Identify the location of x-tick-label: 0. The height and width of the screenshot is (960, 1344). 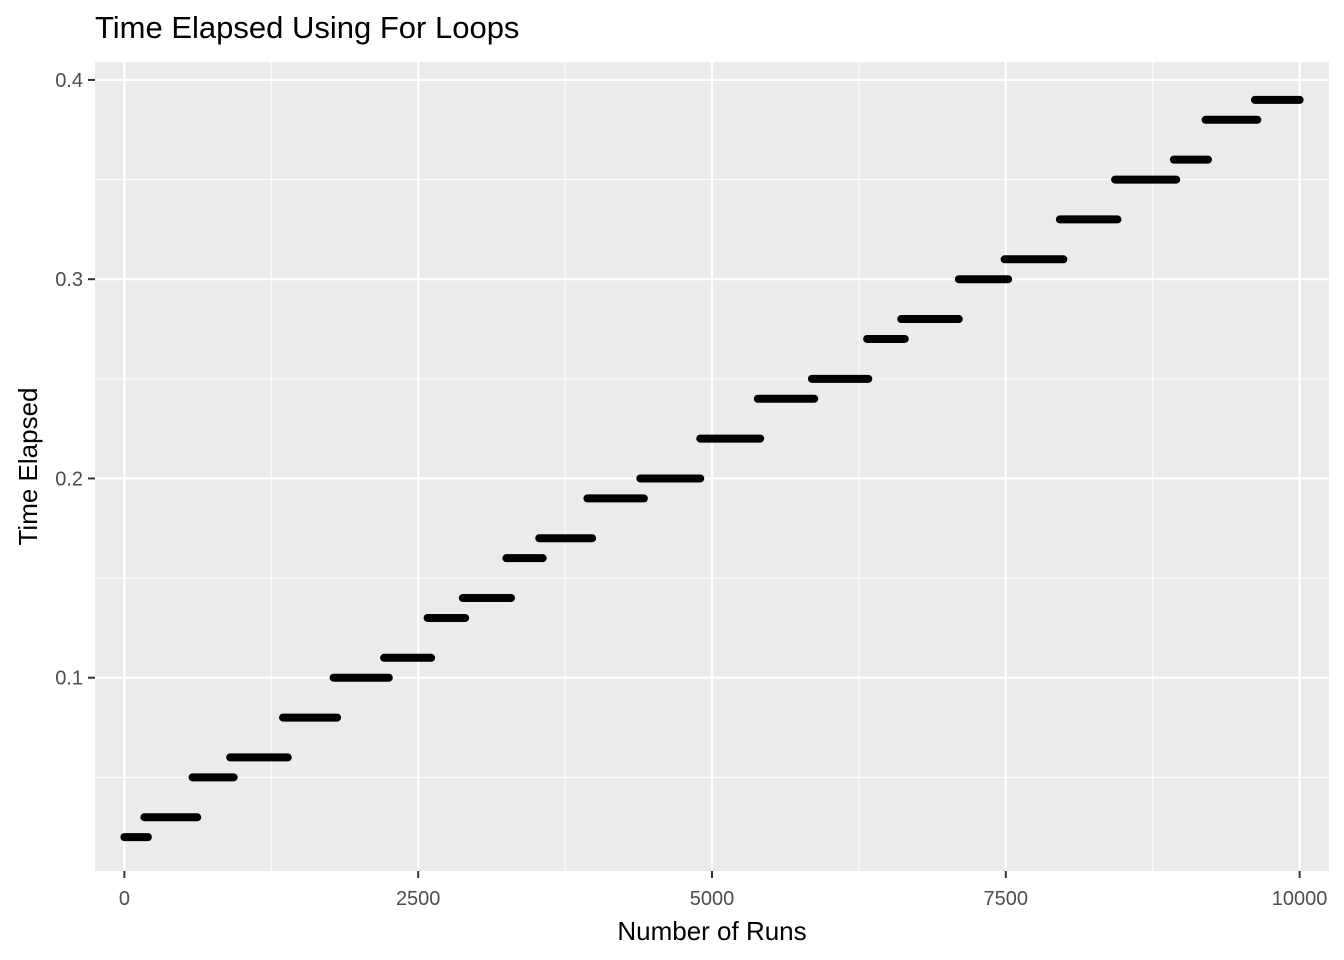
(124, 899).